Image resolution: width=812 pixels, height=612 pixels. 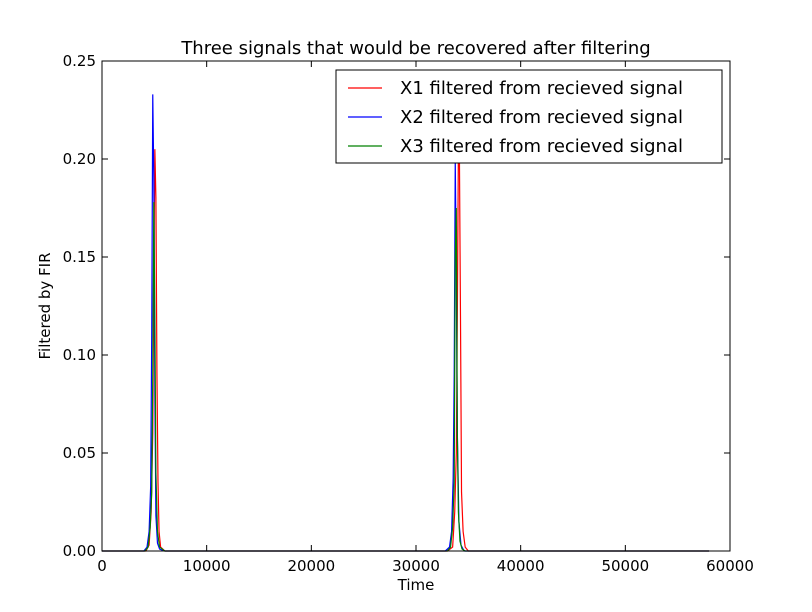 What do you see at coordinates (79, 159) in the screenshot?
I see `y-tick-label: 0.20` at bounding box center [79, 159].